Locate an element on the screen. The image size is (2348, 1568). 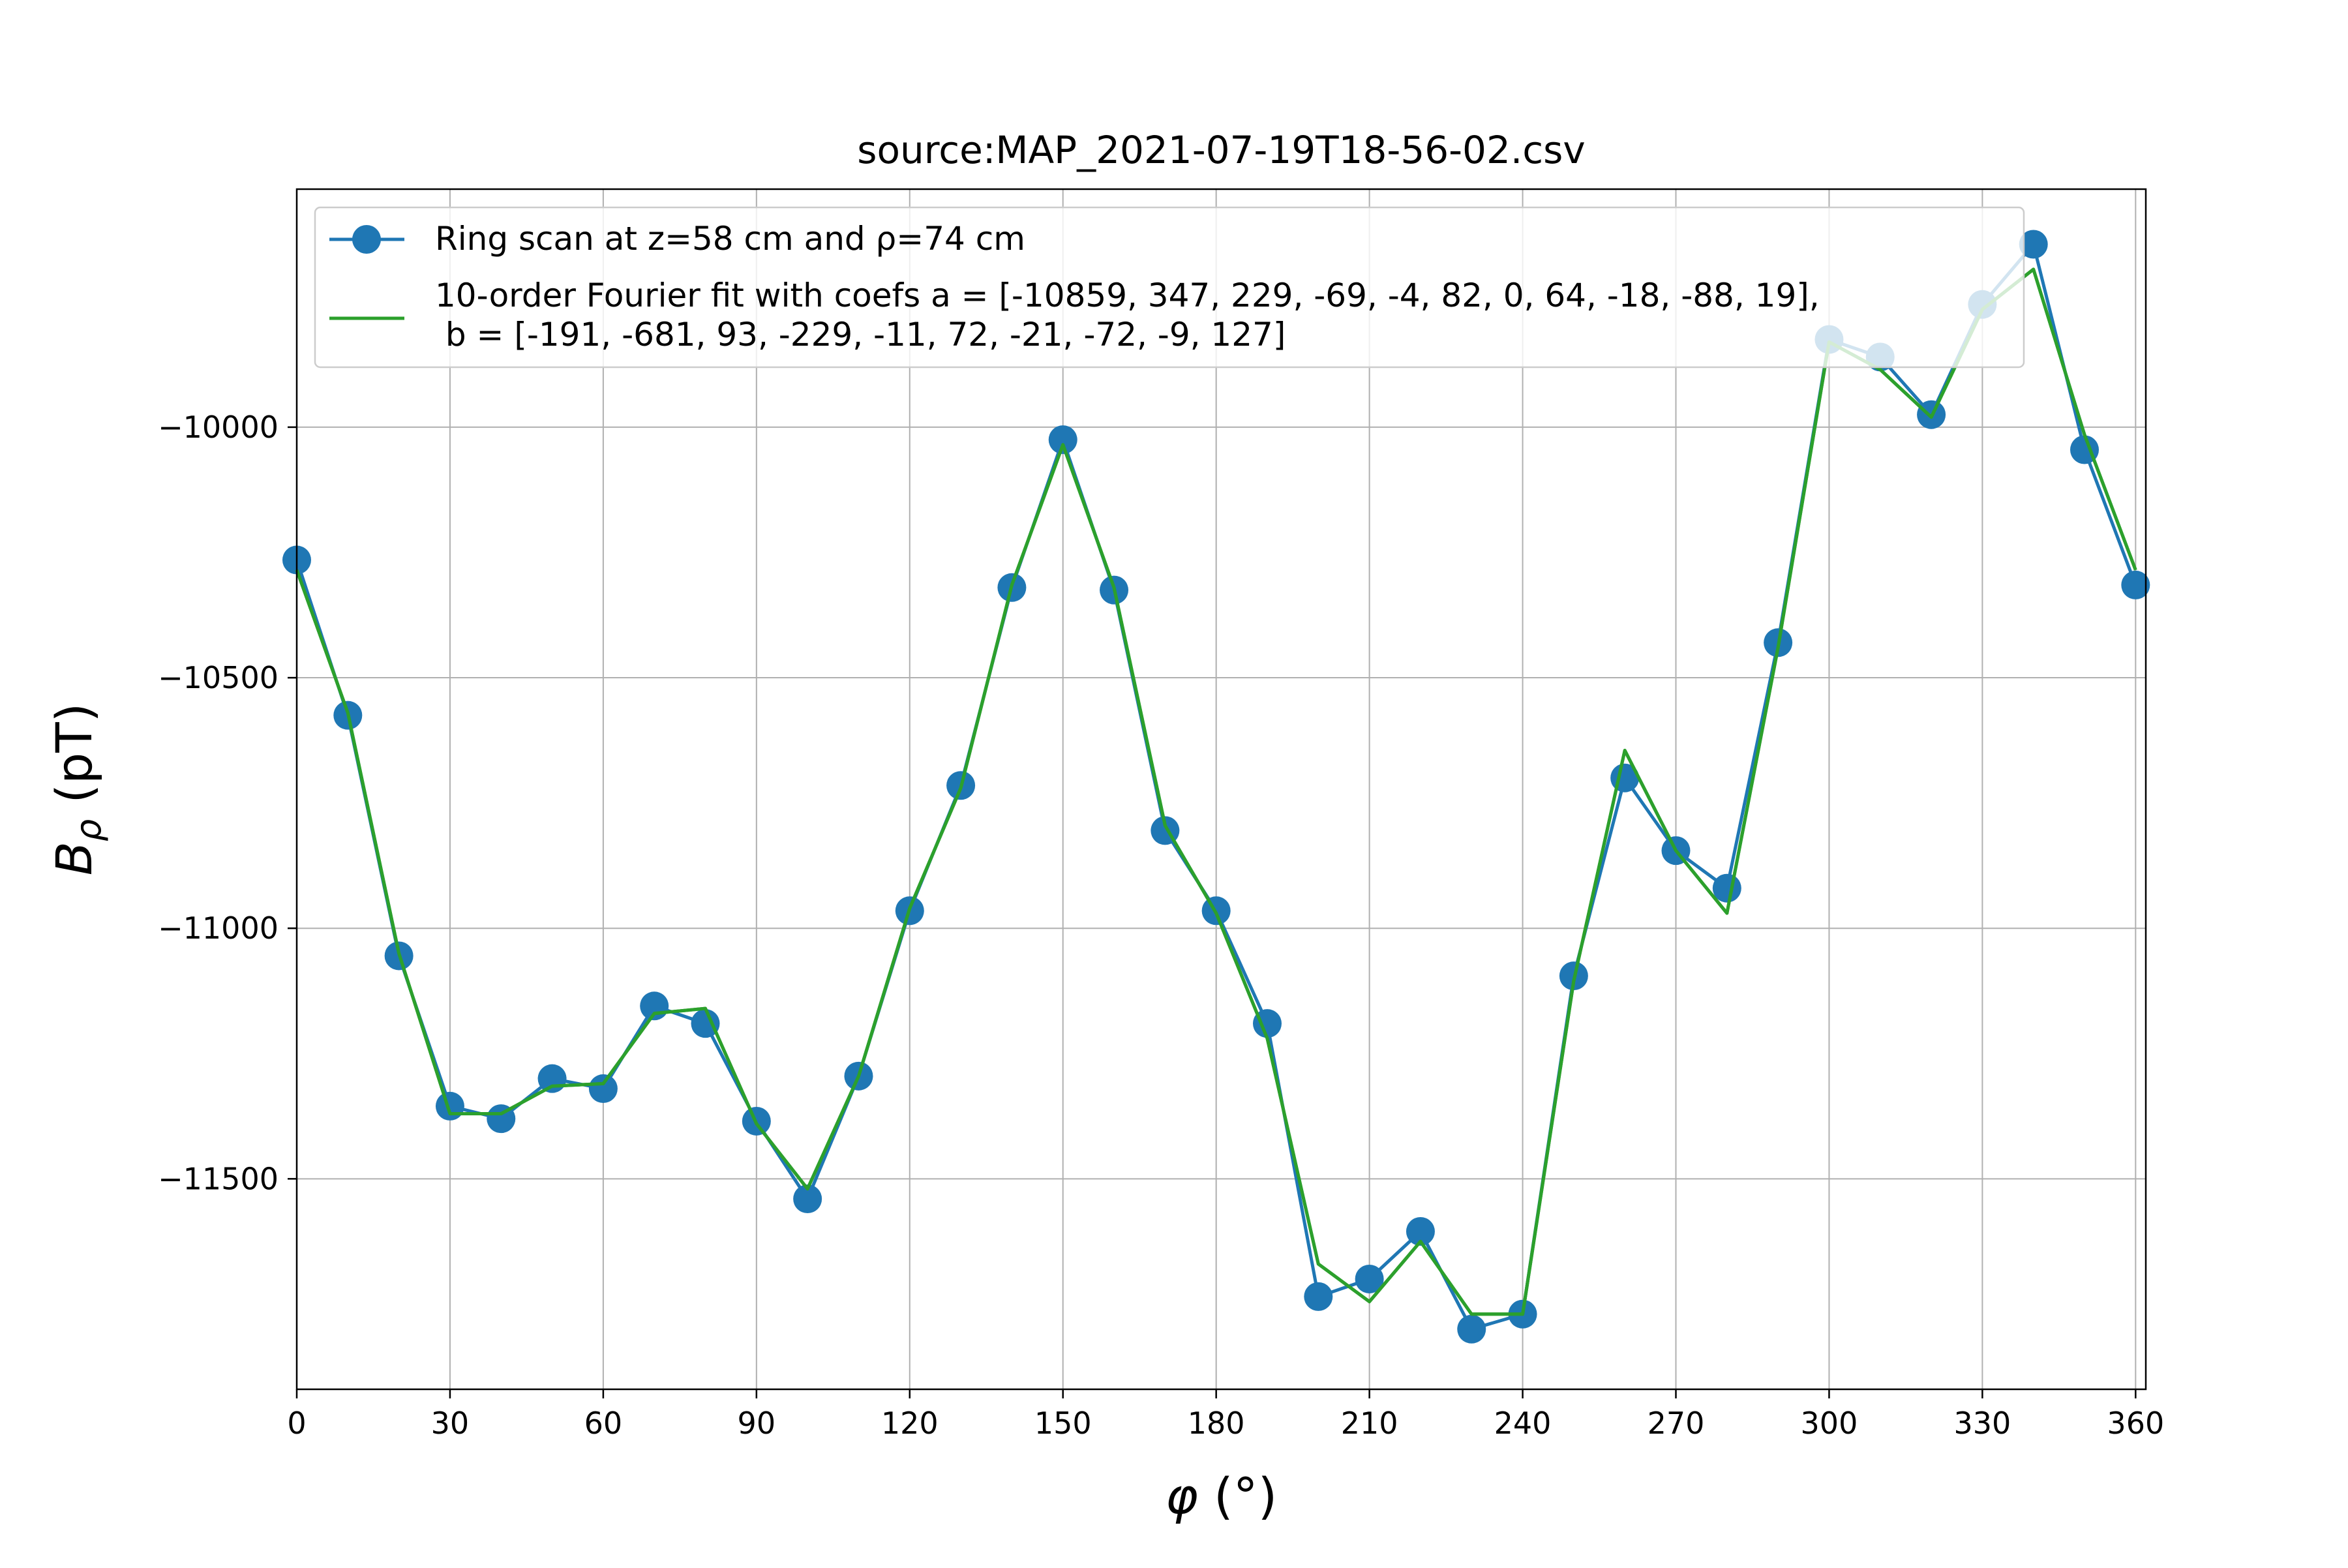
x-tick-label: 180 is located at coordinates (1216, 1423).